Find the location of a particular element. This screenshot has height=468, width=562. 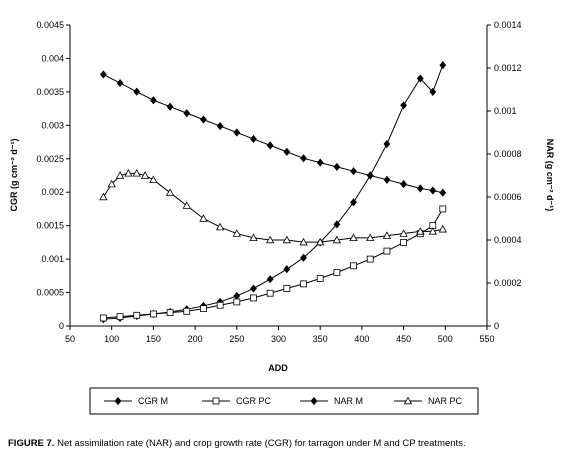

right-y-tick-label: 0.0014 is located at coordinates (508, 25).